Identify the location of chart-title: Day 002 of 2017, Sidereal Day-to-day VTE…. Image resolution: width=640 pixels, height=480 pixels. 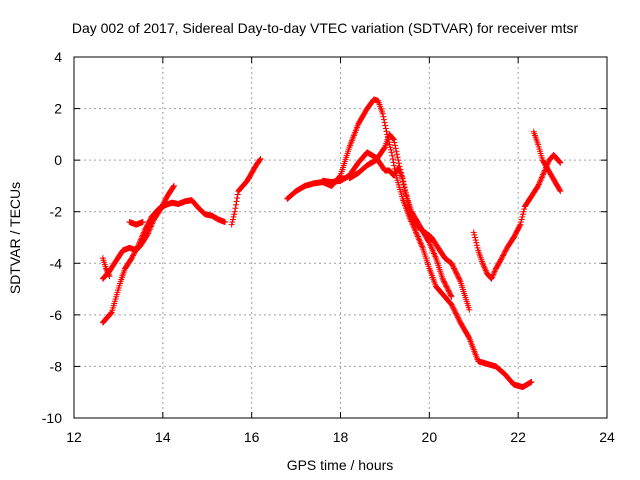
(325, 28).